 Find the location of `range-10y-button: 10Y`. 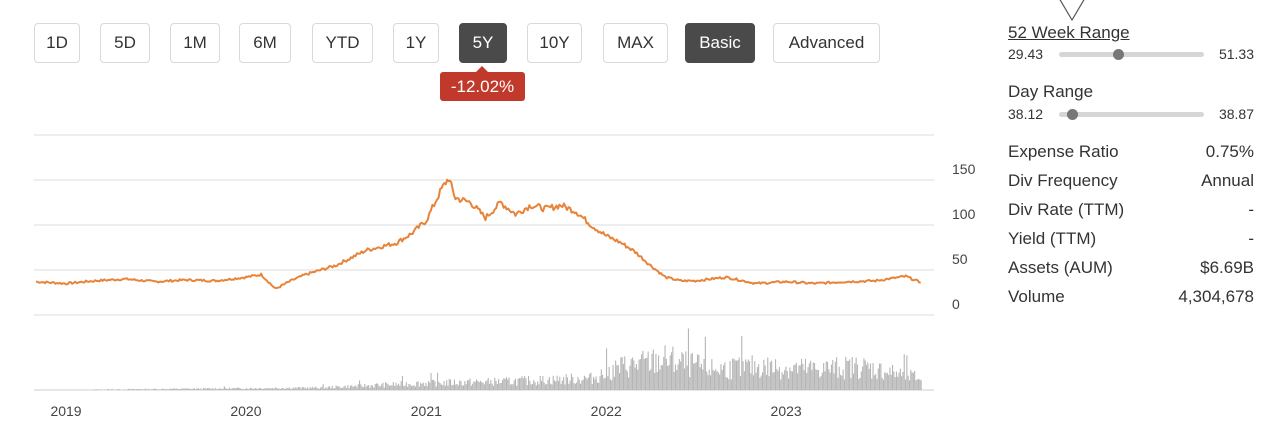

range-10y-button: 10Y is located at coordinates (554, 43).